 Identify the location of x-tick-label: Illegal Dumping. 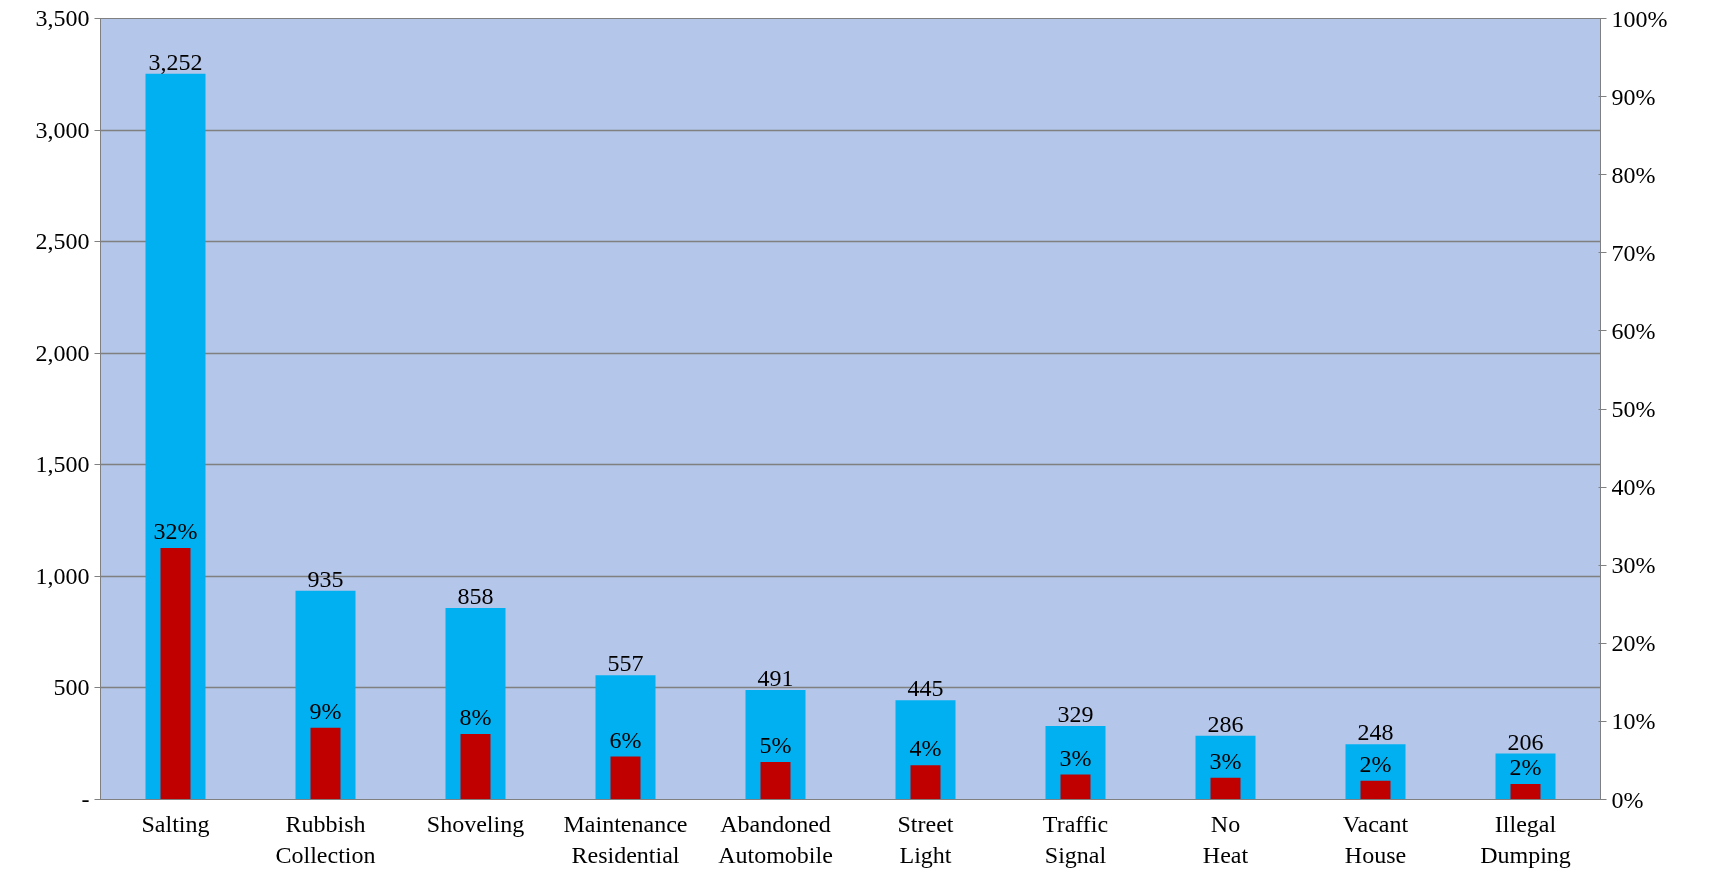
(1525, 839).